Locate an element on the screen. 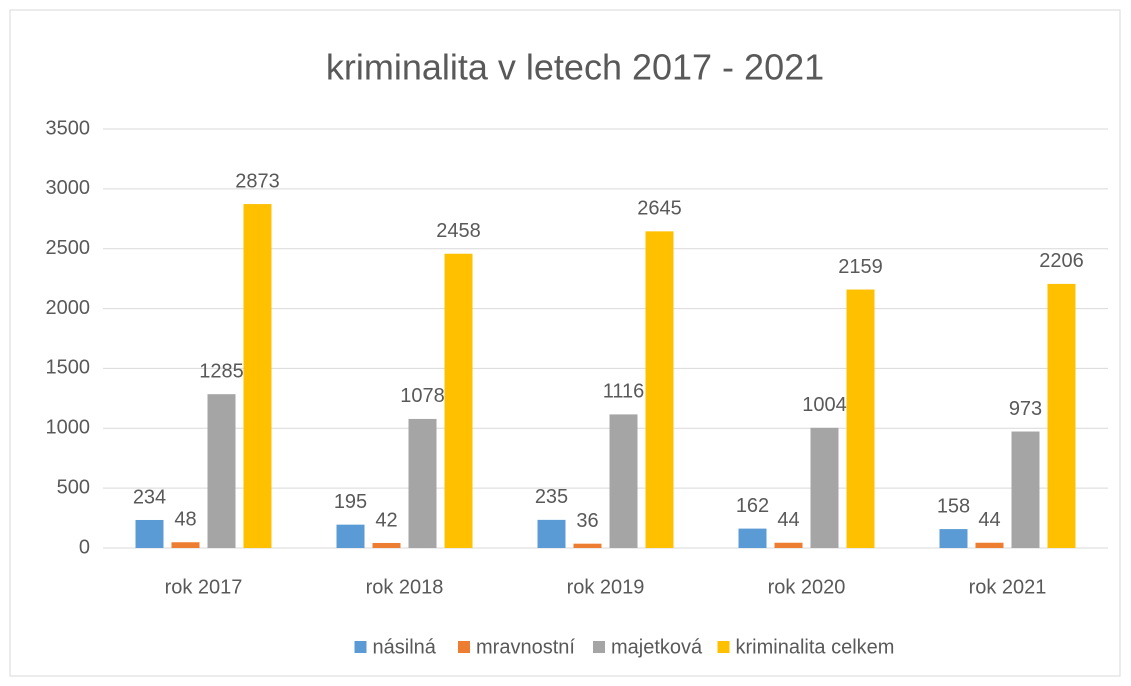 The height and width of the screenshot is (686, 1131). legend-label: násilná is located at coordinates (405, 647).